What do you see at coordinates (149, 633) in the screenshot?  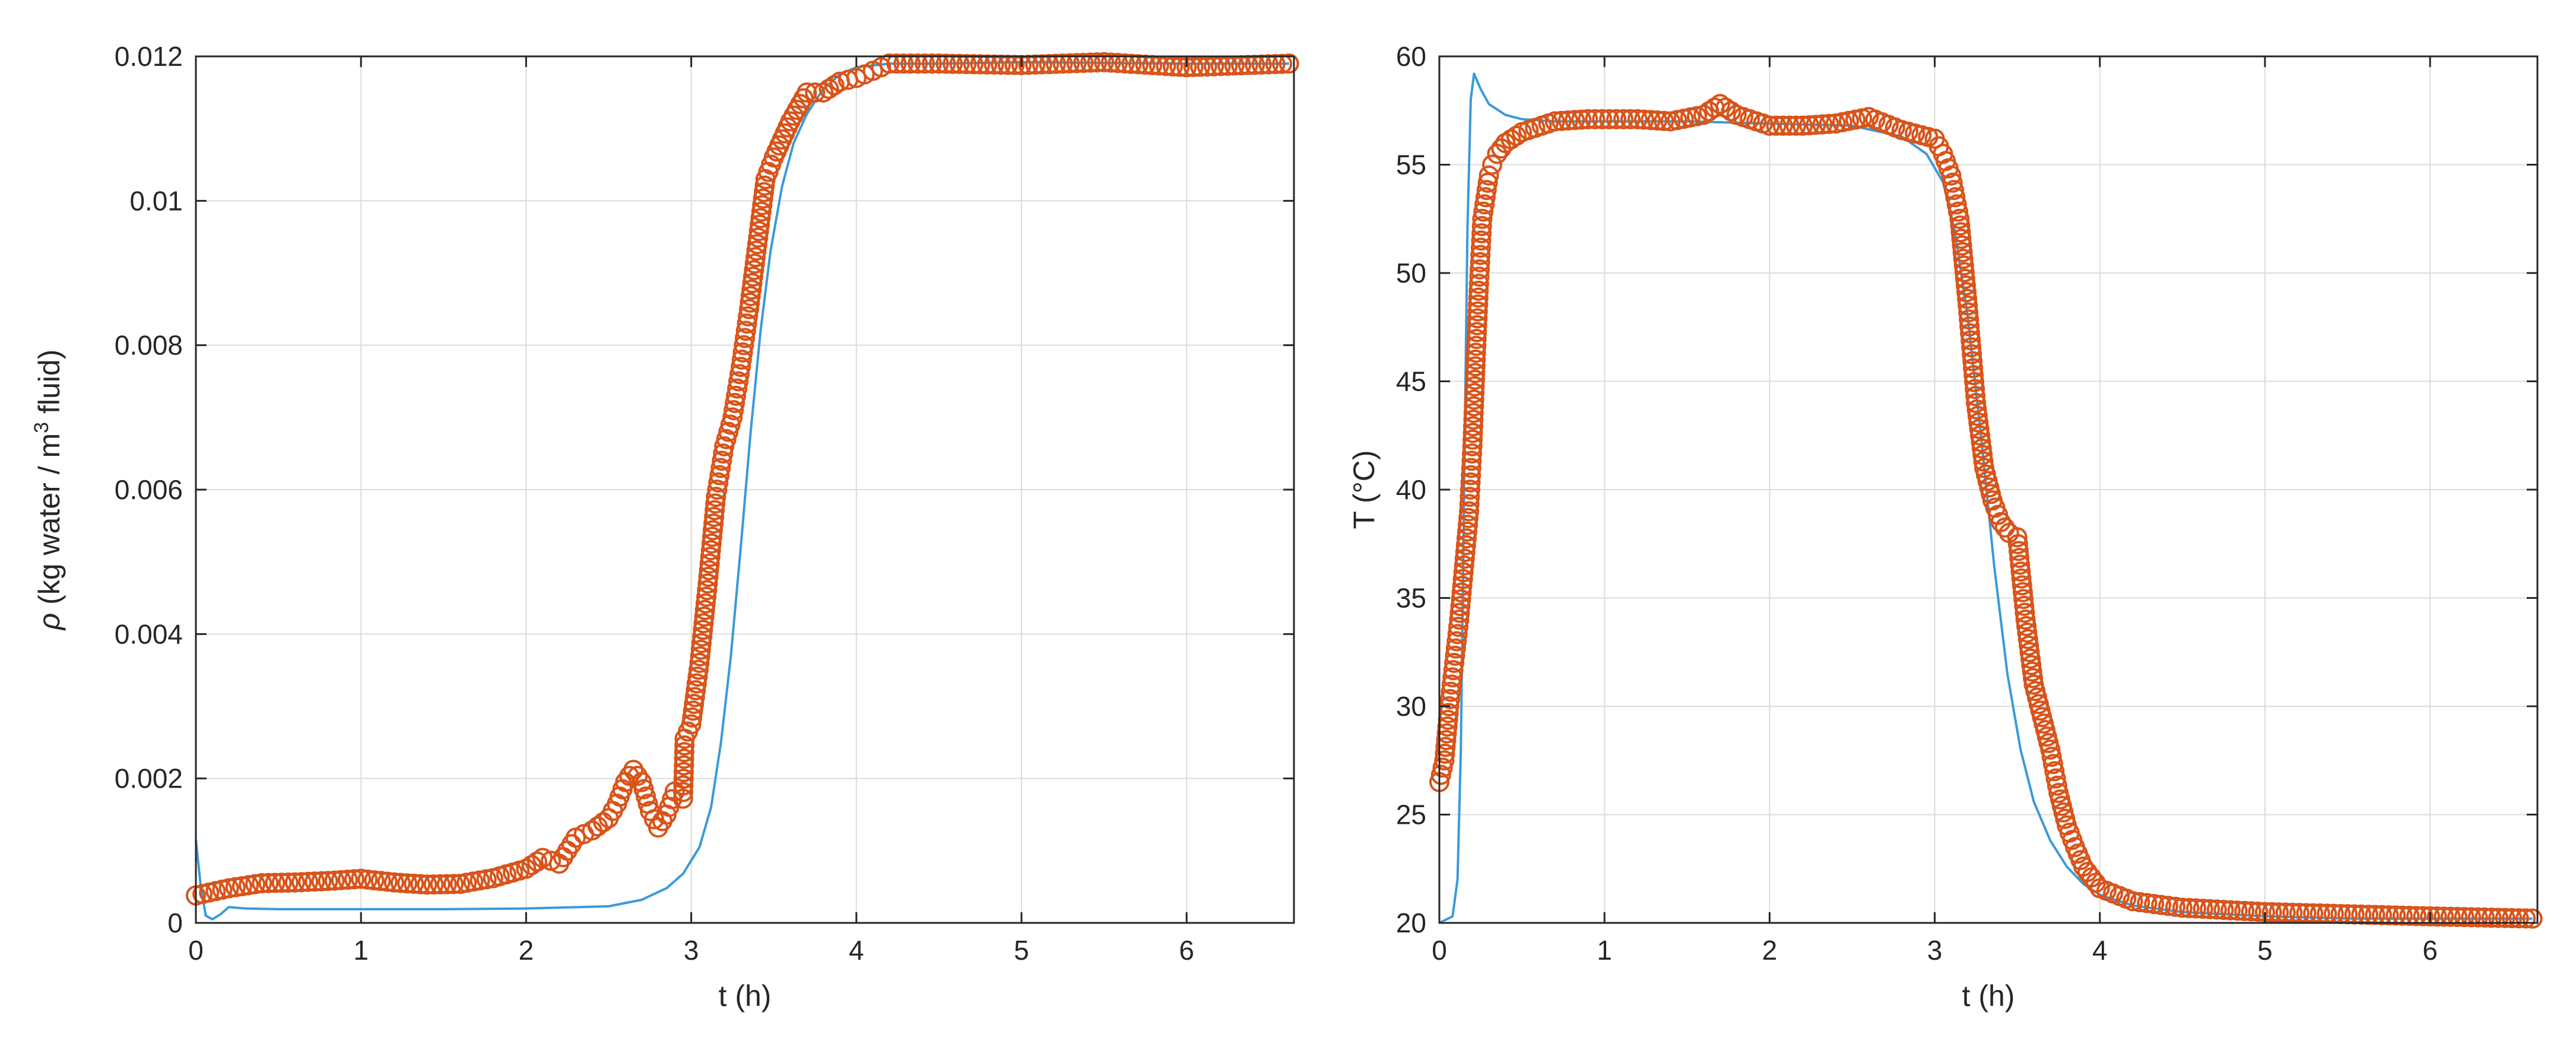 I see `y-tick-label: 0.004` at bounding box center [149, 633].